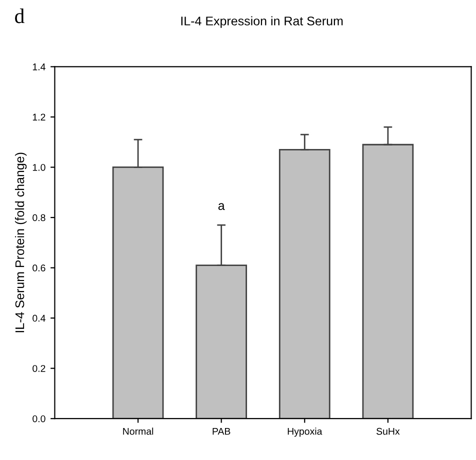 The height and width of the screenshot is (460, 476). What do you see at coordinates (221, 431) in the screenshot?
I see `x-tick-label: PAB` at bounding box center [221, 431].